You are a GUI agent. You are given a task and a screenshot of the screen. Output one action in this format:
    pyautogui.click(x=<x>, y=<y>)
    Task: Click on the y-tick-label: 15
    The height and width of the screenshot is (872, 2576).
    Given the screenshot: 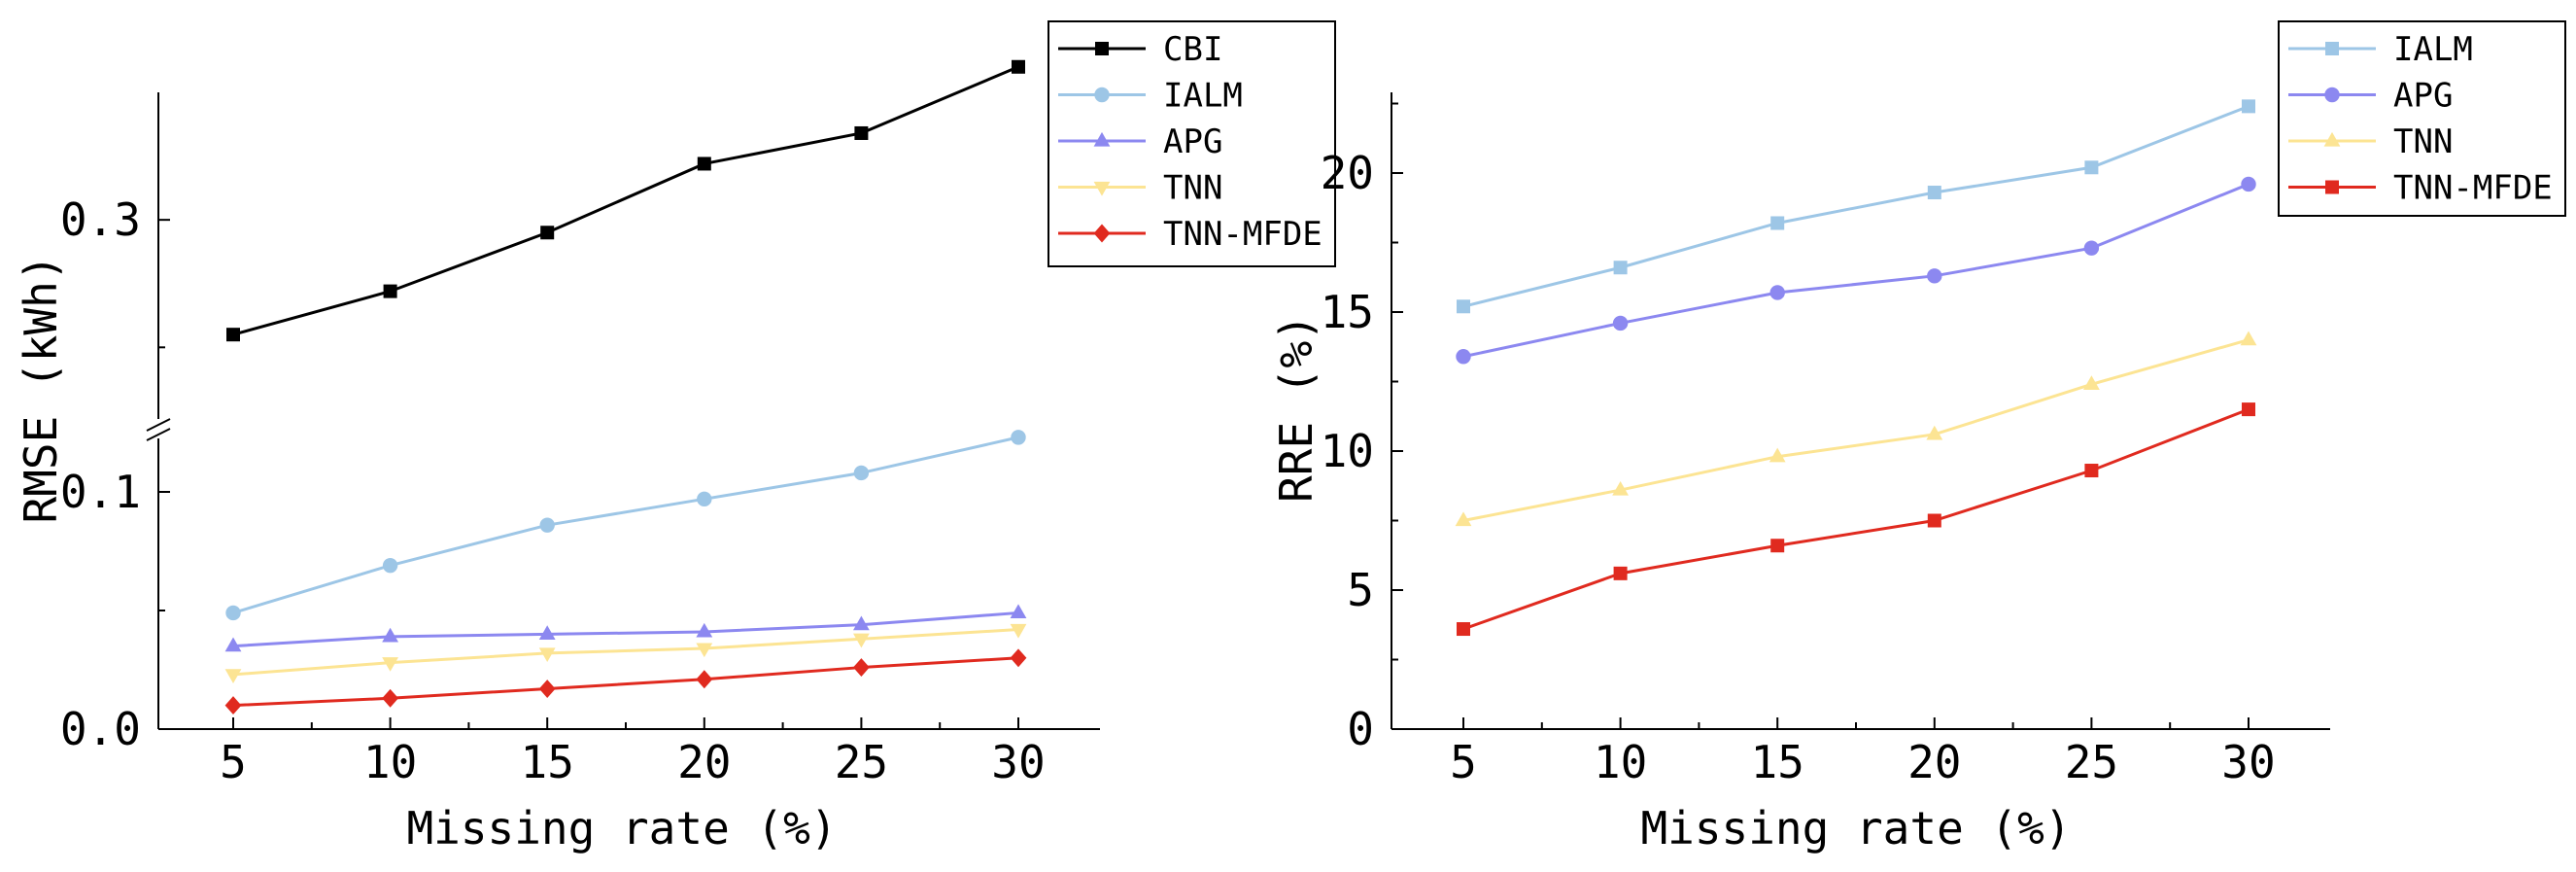 What is the action you would take?
    pyautogui.click(x=1347, y=312)
    